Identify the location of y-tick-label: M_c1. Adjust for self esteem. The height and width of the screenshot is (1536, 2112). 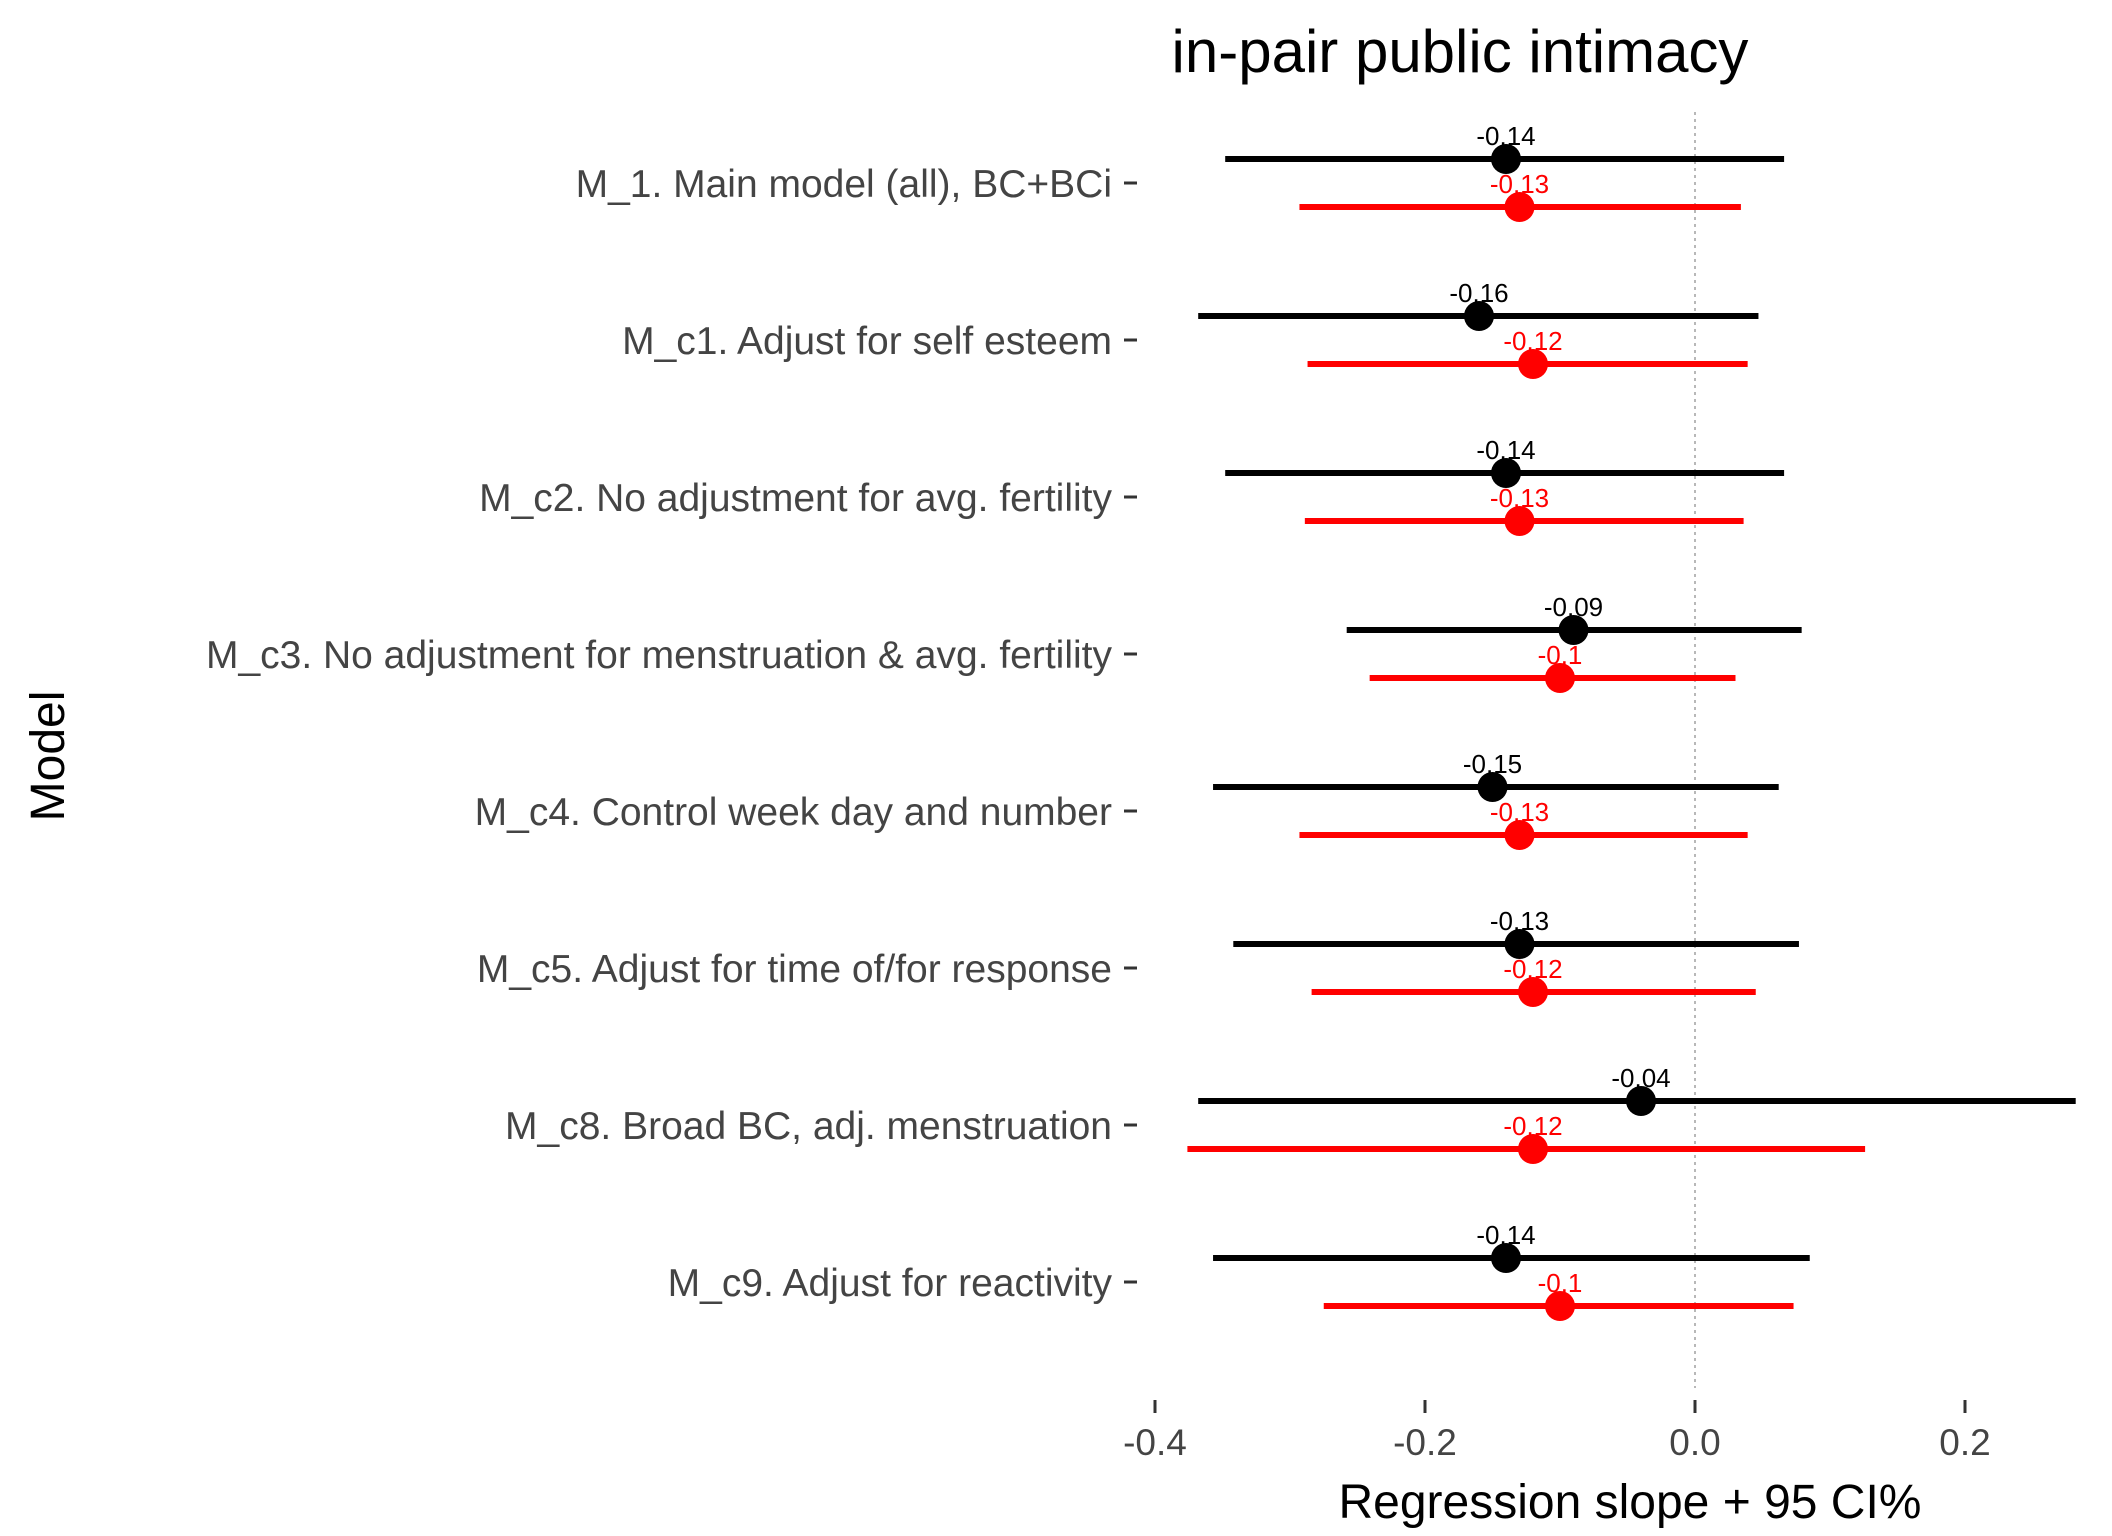
(867, 341).